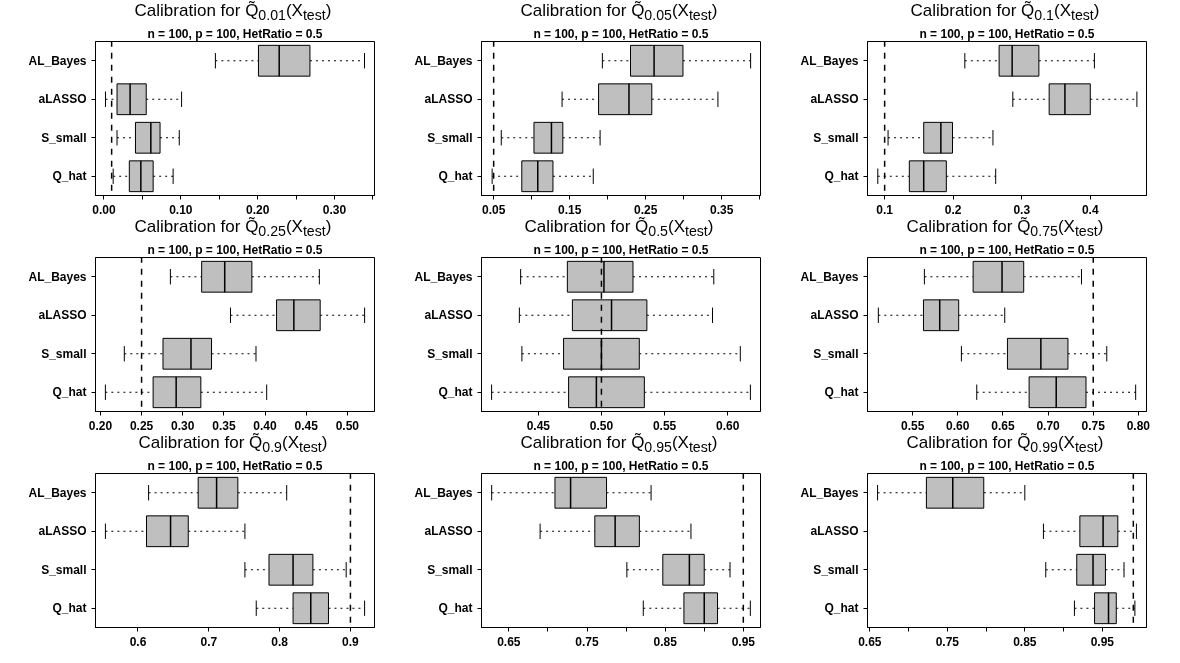 The image size is (1180, 663). I want to click on x-tick-label: 0.2, so click(953, 209).